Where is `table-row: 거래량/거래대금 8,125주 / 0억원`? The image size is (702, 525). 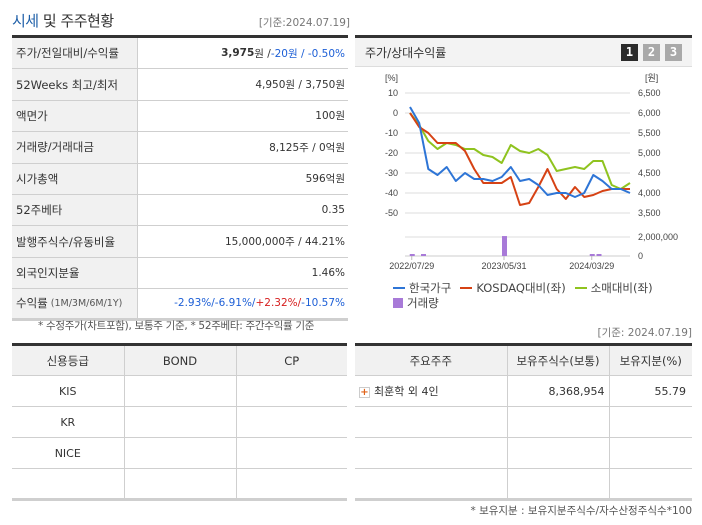 table-row: 거래량/거래대금 8,125주 / 0억원 is located at coordinates (180, 148).